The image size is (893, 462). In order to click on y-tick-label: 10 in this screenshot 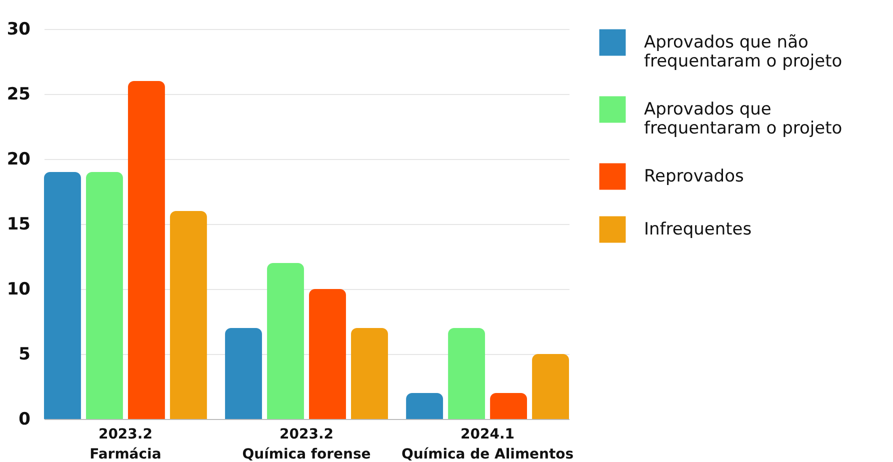, I will do `click(18, 290)`.